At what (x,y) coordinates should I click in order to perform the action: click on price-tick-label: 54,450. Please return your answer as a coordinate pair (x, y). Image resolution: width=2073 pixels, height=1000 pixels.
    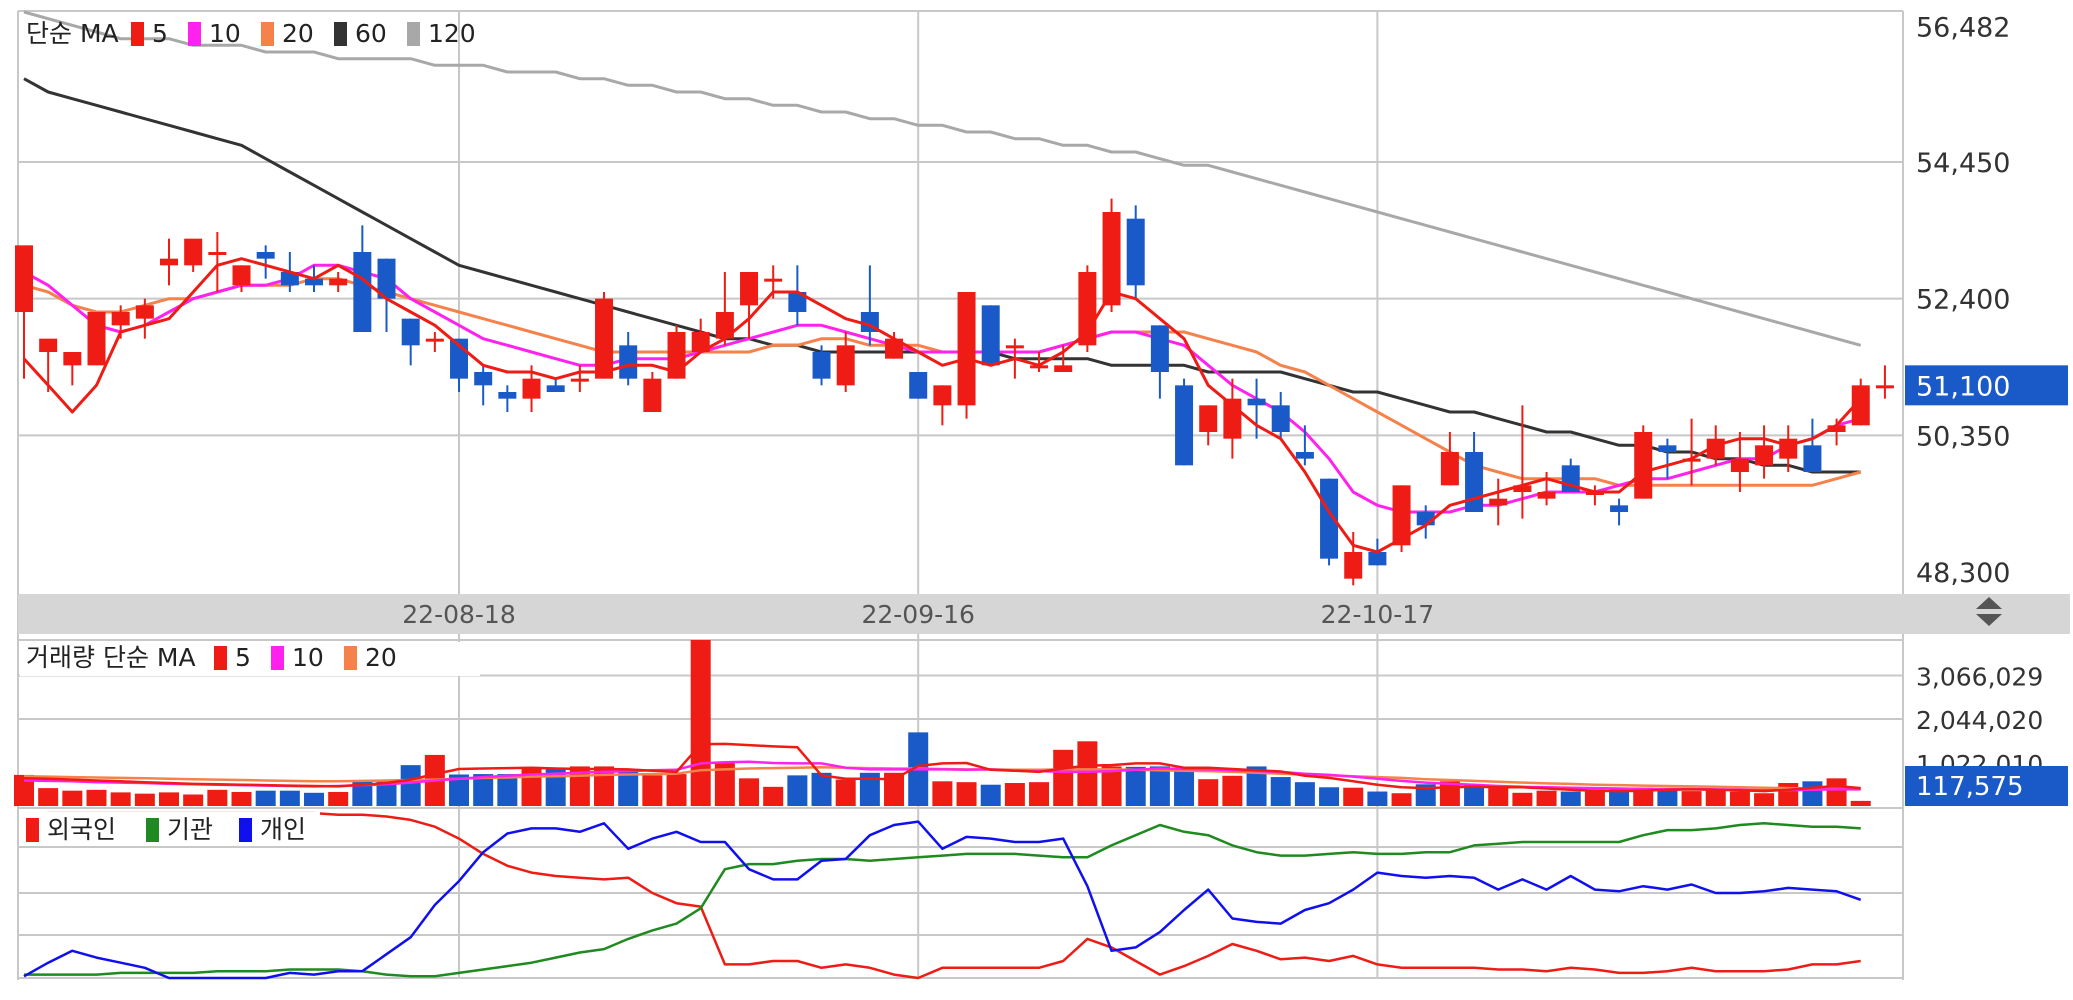
    Looking at the image, I should click on (1963, 163).